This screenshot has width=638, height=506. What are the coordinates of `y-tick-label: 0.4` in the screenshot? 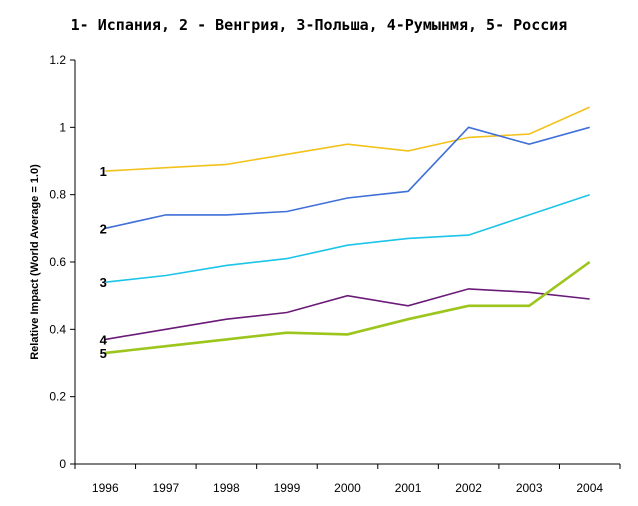 It's located at (57, 329).